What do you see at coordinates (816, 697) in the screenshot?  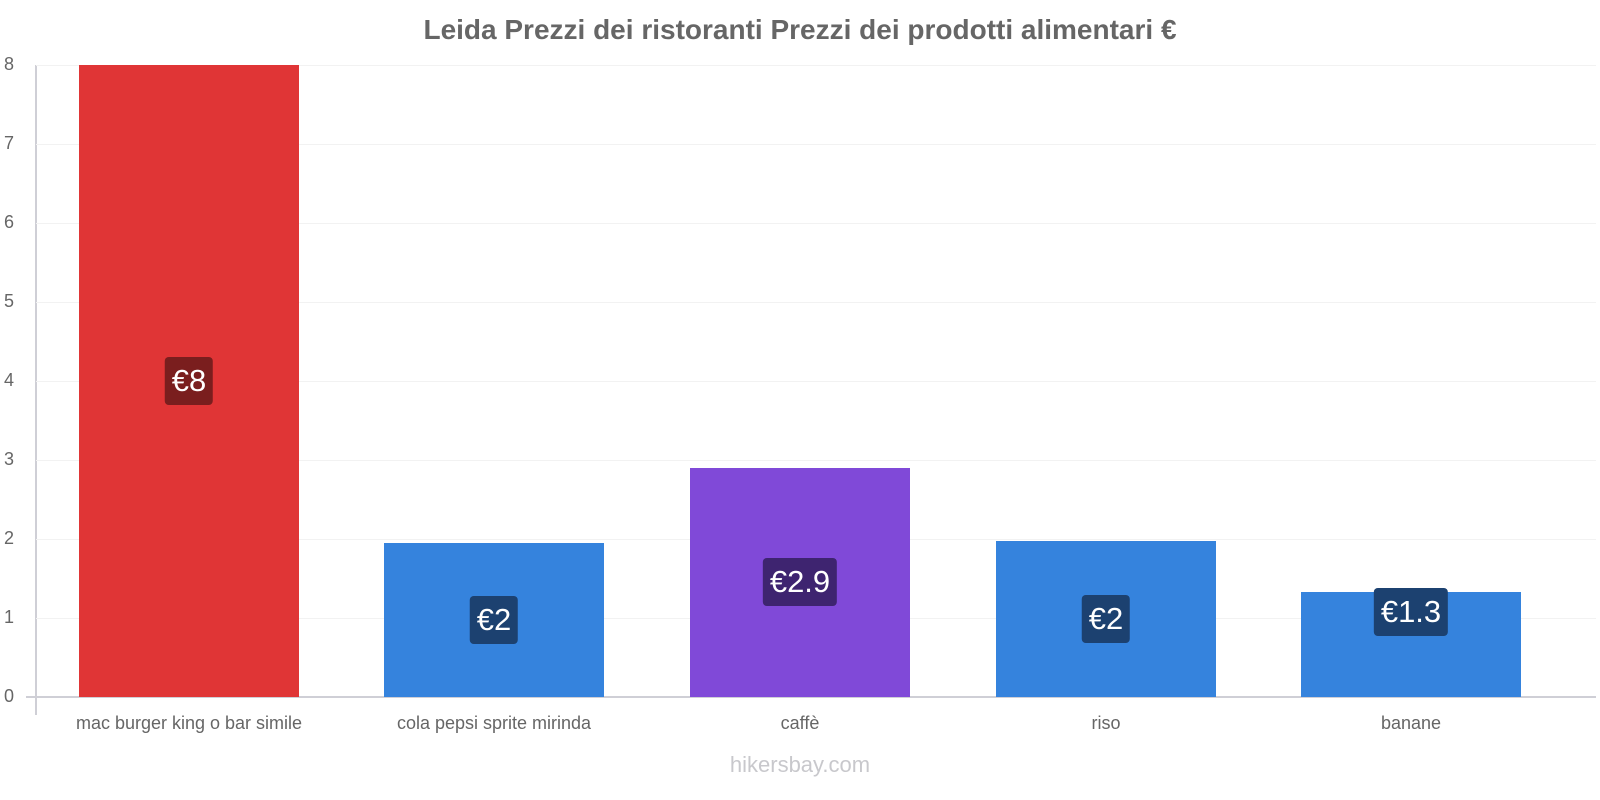 I see `x-axis-line` at bounding box center [816, 697].